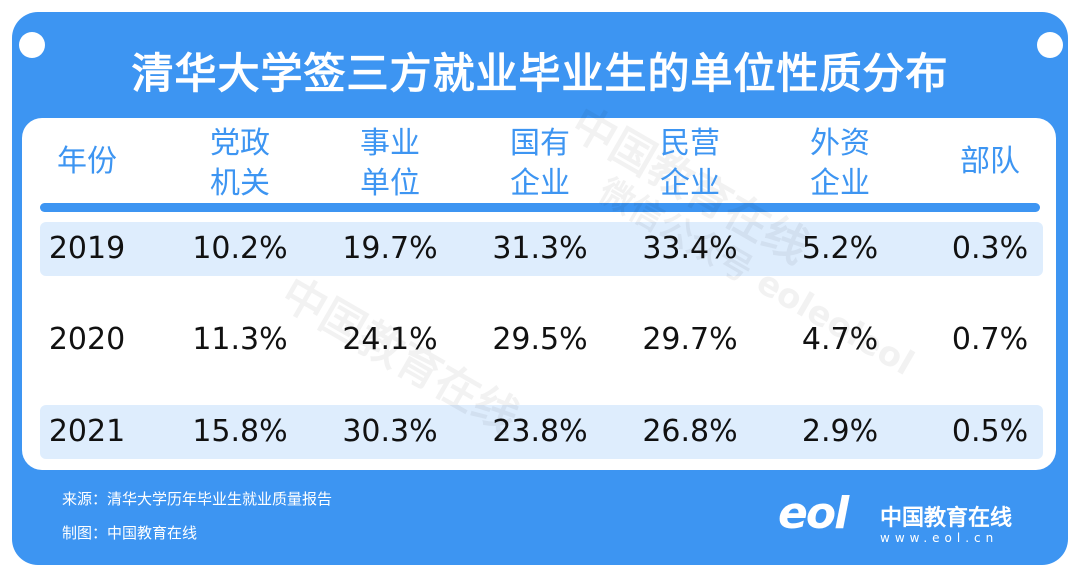  What do you see at coordinates (540, 207) in the screenshot?
I see `header-rule` at bounding box center [540, 207].